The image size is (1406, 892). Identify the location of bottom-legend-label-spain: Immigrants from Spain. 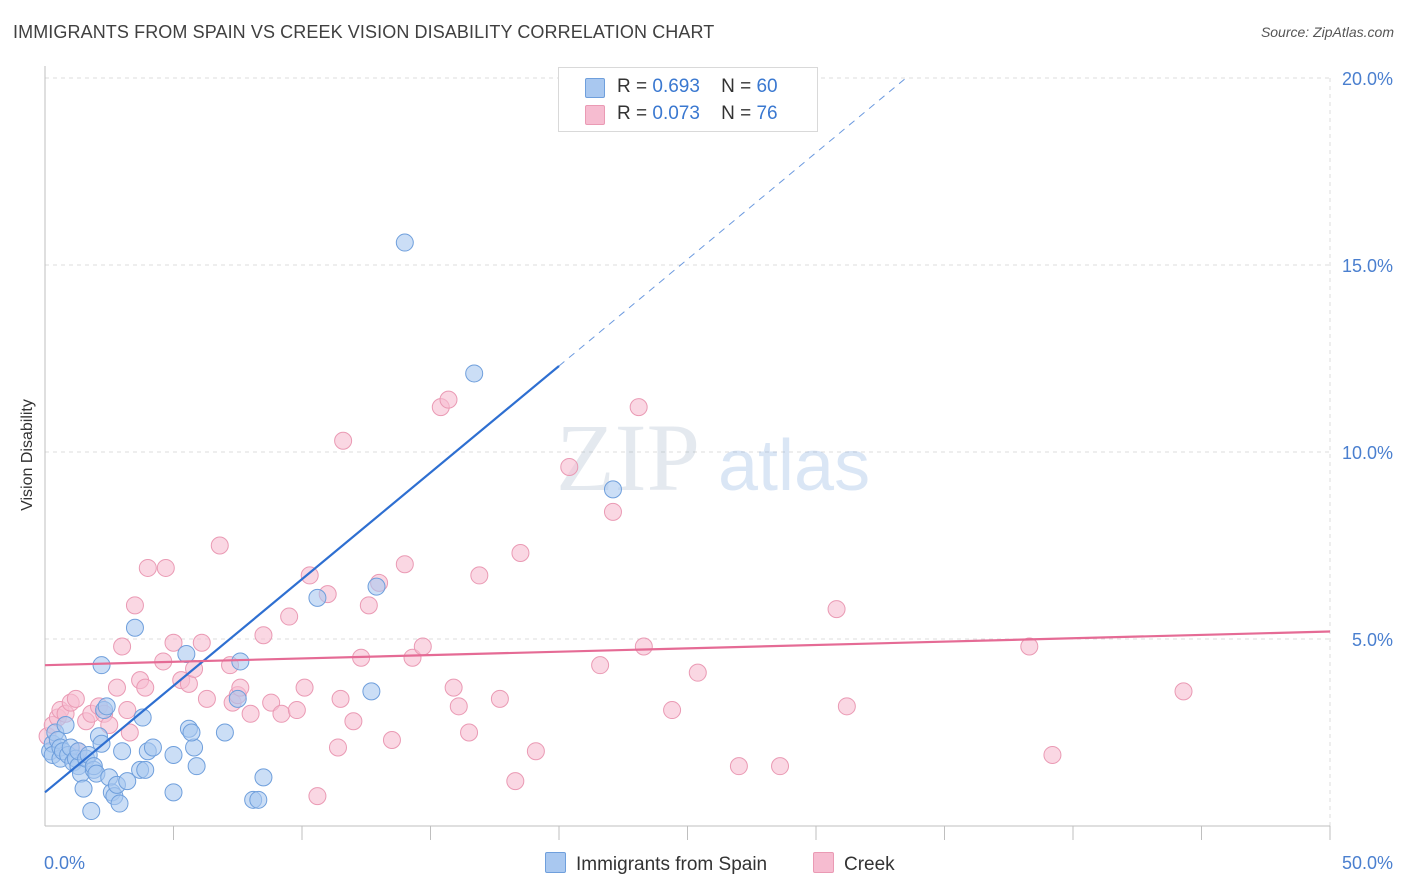
(672, 864).